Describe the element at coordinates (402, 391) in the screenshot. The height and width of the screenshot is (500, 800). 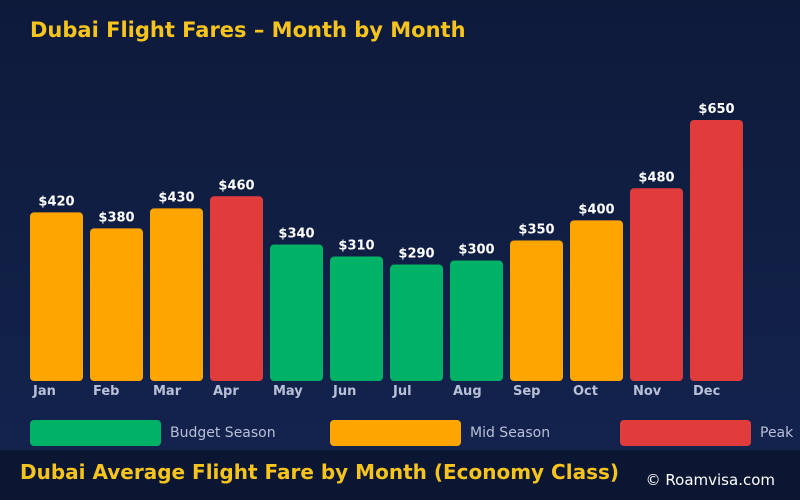
I see `x-tick-label-jul: Jul` at that location.